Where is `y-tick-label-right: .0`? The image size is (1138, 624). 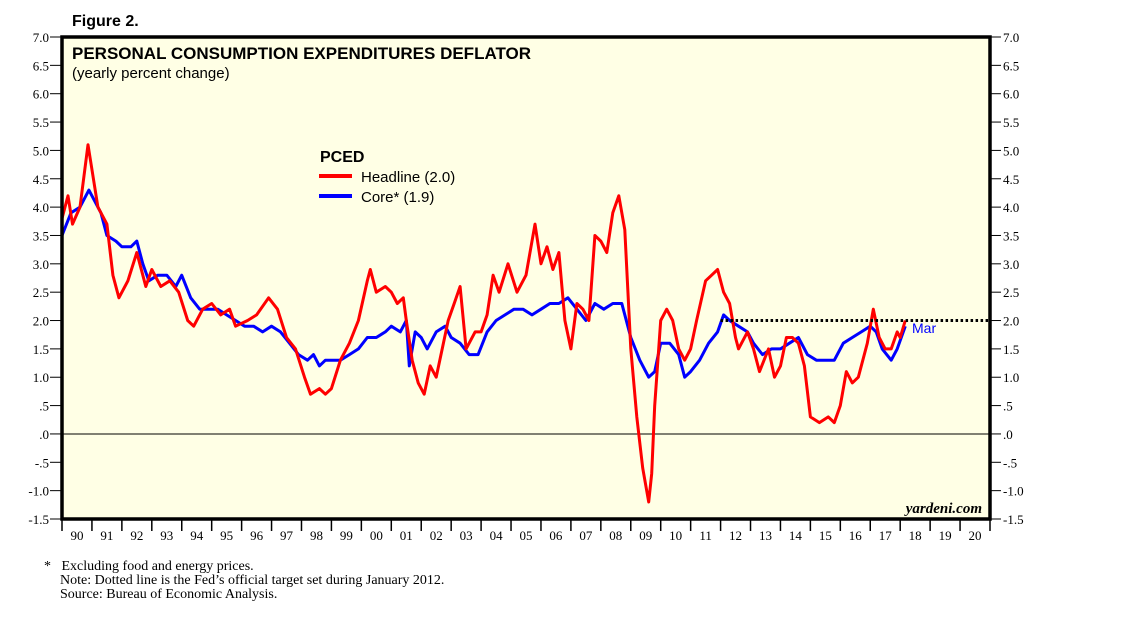
y-tick-label-right: .0 is located at coordinates (1008, 434).